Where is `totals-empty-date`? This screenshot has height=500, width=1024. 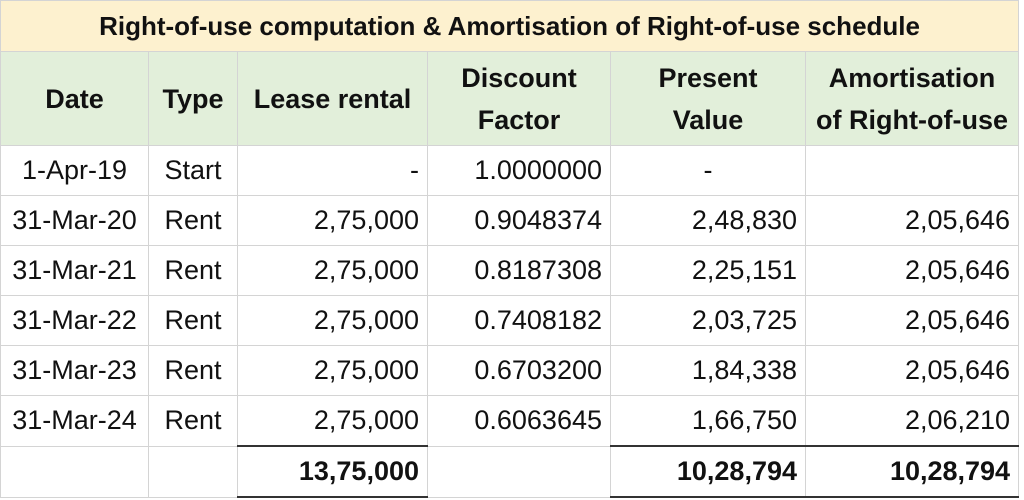 totals-empty-date is located at coordinates (74, 471).